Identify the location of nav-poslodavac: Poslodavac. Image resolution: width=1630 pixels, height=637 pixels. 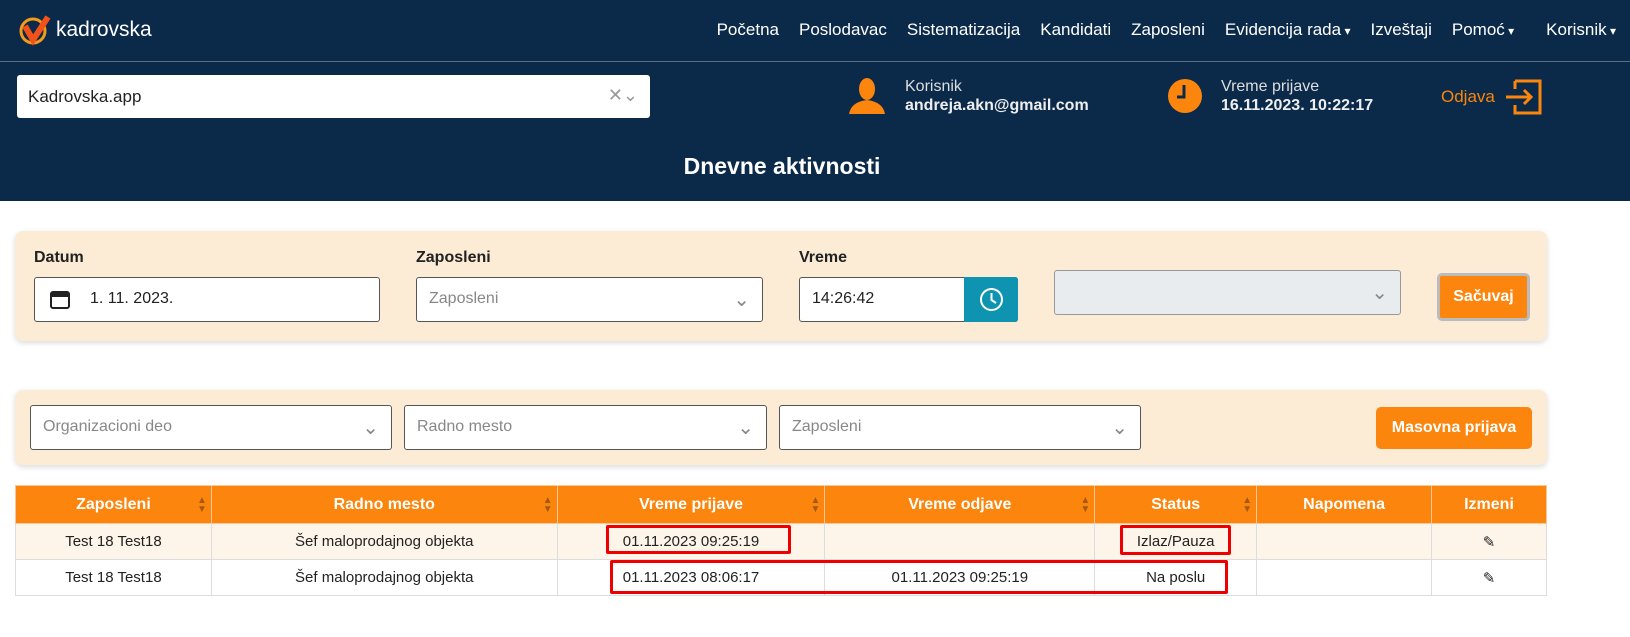
(842, 29).